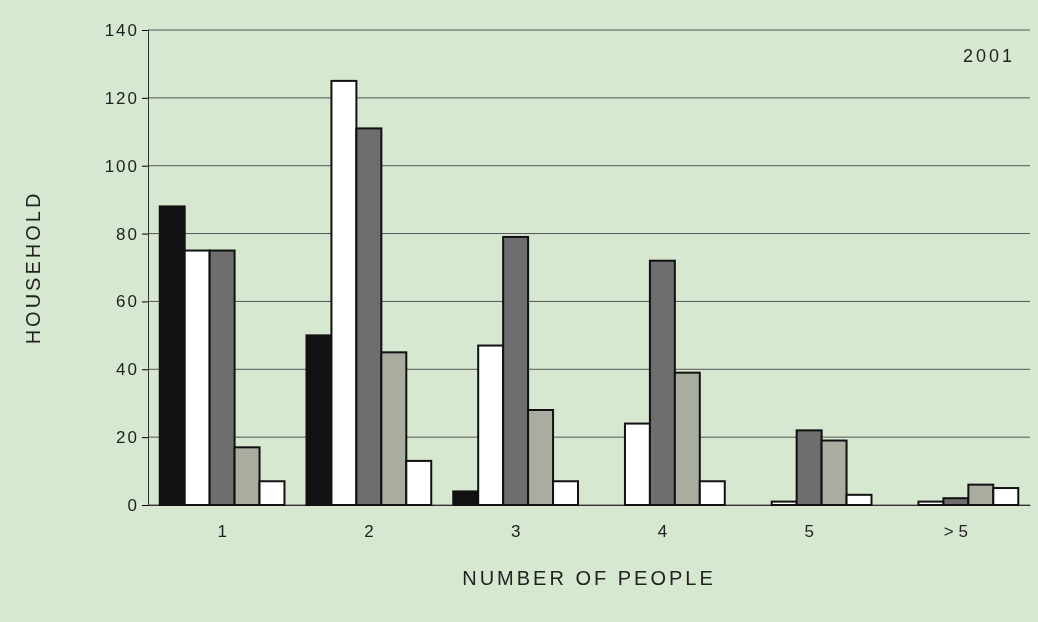 The image size is (1038, 622). What do you see at coordinates (955, 532) in the screenshot?
I see `x-tick-label: > 5` at bounding box center [955, 532].